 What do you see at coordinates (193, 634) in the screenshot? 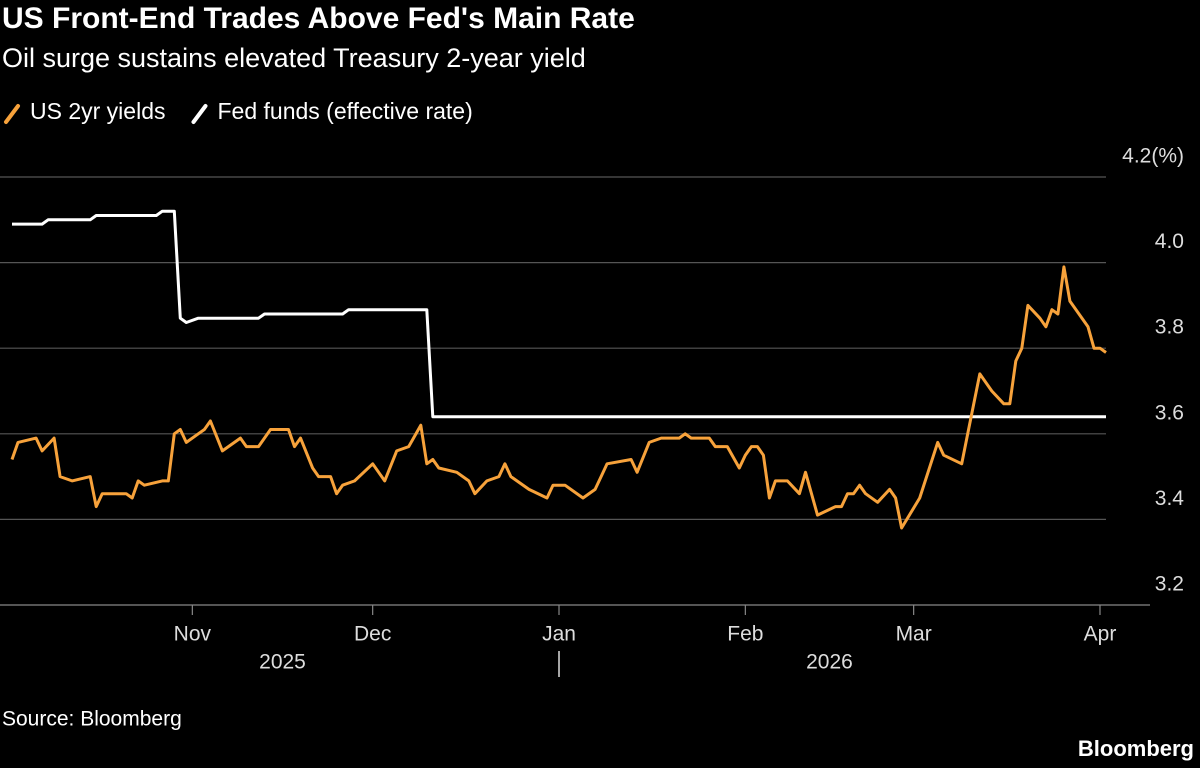
I see `x-tick-label: Nov` at bounding box center [193, 634].